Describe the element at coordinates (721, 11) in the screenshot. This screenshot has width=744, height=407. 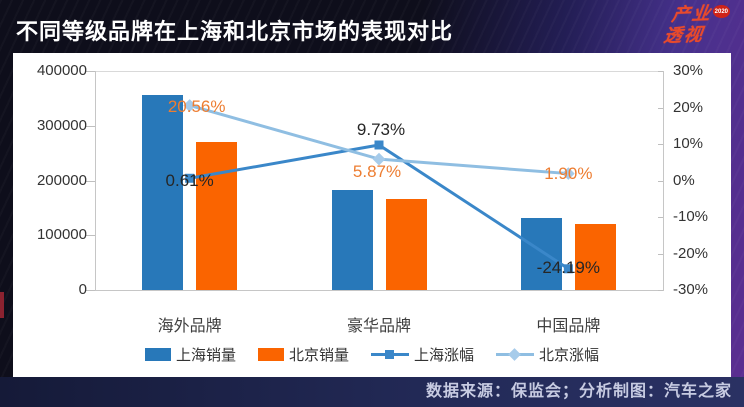
I see `brand-logo-badge: 2020` at that location.